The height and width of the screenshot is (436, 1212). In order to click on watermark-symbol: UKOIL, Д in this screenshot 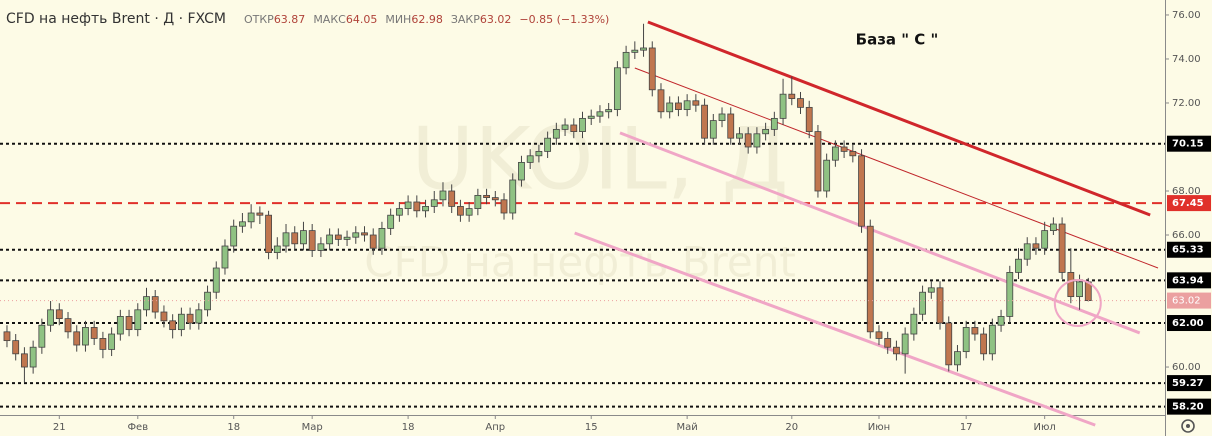, I will do `click(599, 159)`.